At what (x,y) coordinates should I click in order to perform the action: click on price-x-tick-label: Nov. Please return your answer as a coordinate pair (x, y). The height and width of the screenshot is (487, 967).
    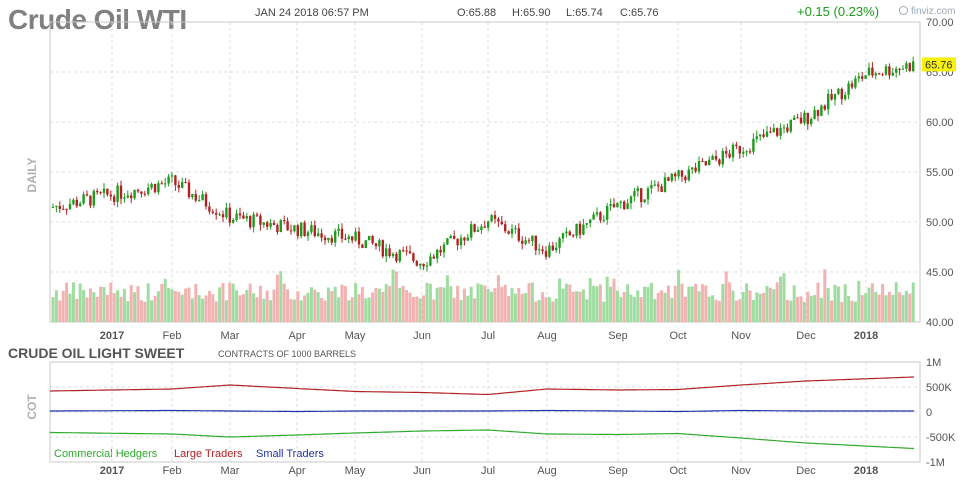
    Looking at the image, I should click on (741, 336).